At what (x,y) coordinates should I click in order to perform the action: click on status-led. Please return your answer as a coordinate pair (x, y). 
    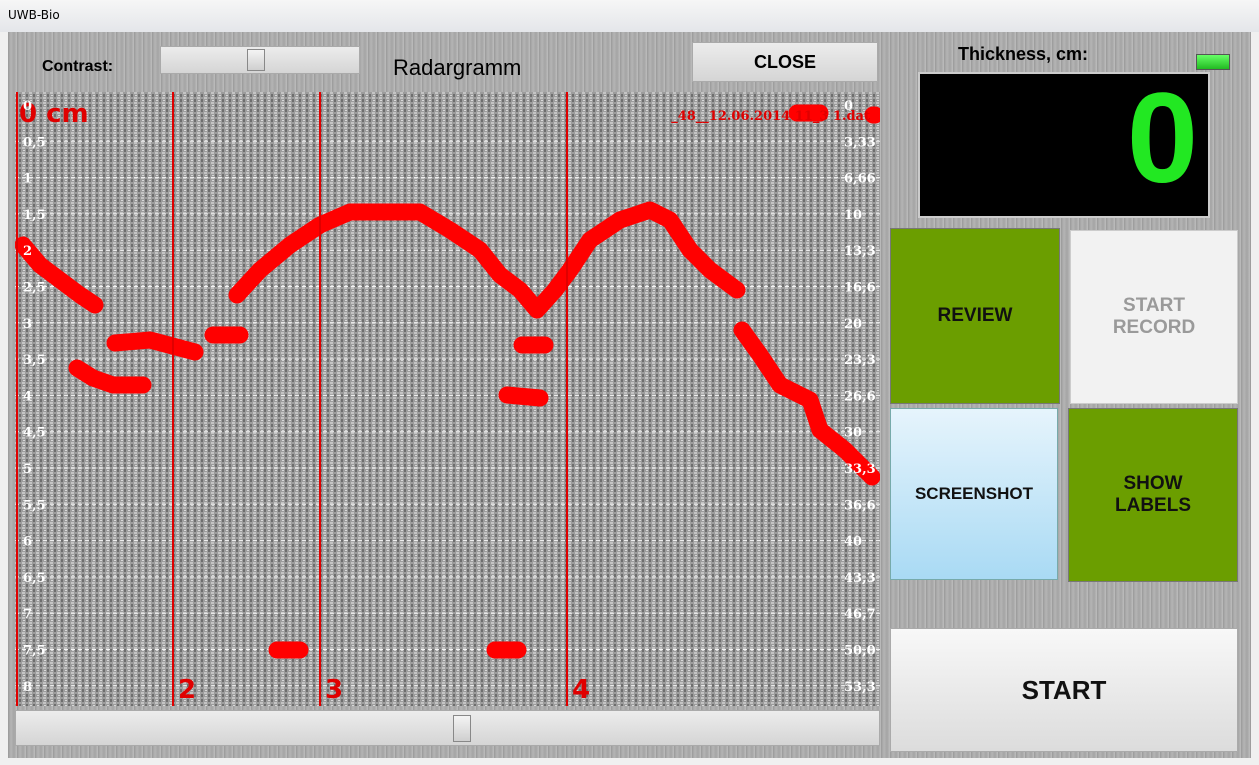
    Looking at the image, I should click on (1213, 62).